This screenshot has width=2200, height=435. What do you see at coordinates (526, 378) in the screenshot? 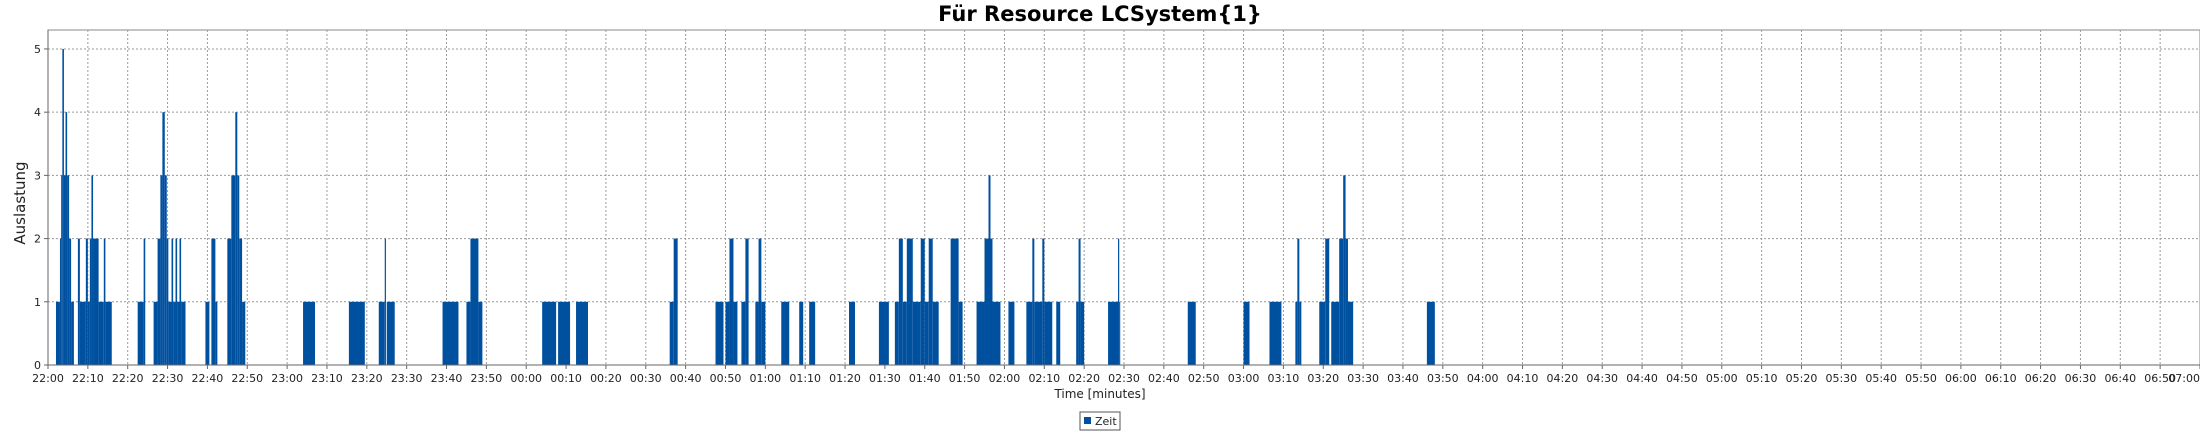
I see `x-tick-label: 00:00` at bounding box center [526, 378].